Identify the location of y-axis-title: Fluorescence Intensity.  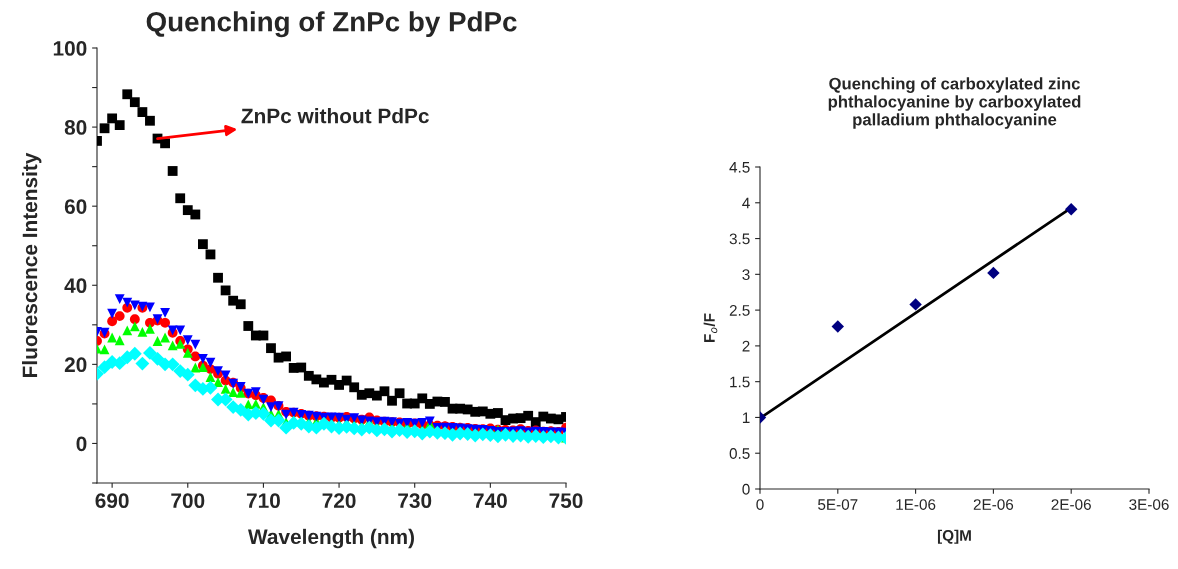
(31, 264).